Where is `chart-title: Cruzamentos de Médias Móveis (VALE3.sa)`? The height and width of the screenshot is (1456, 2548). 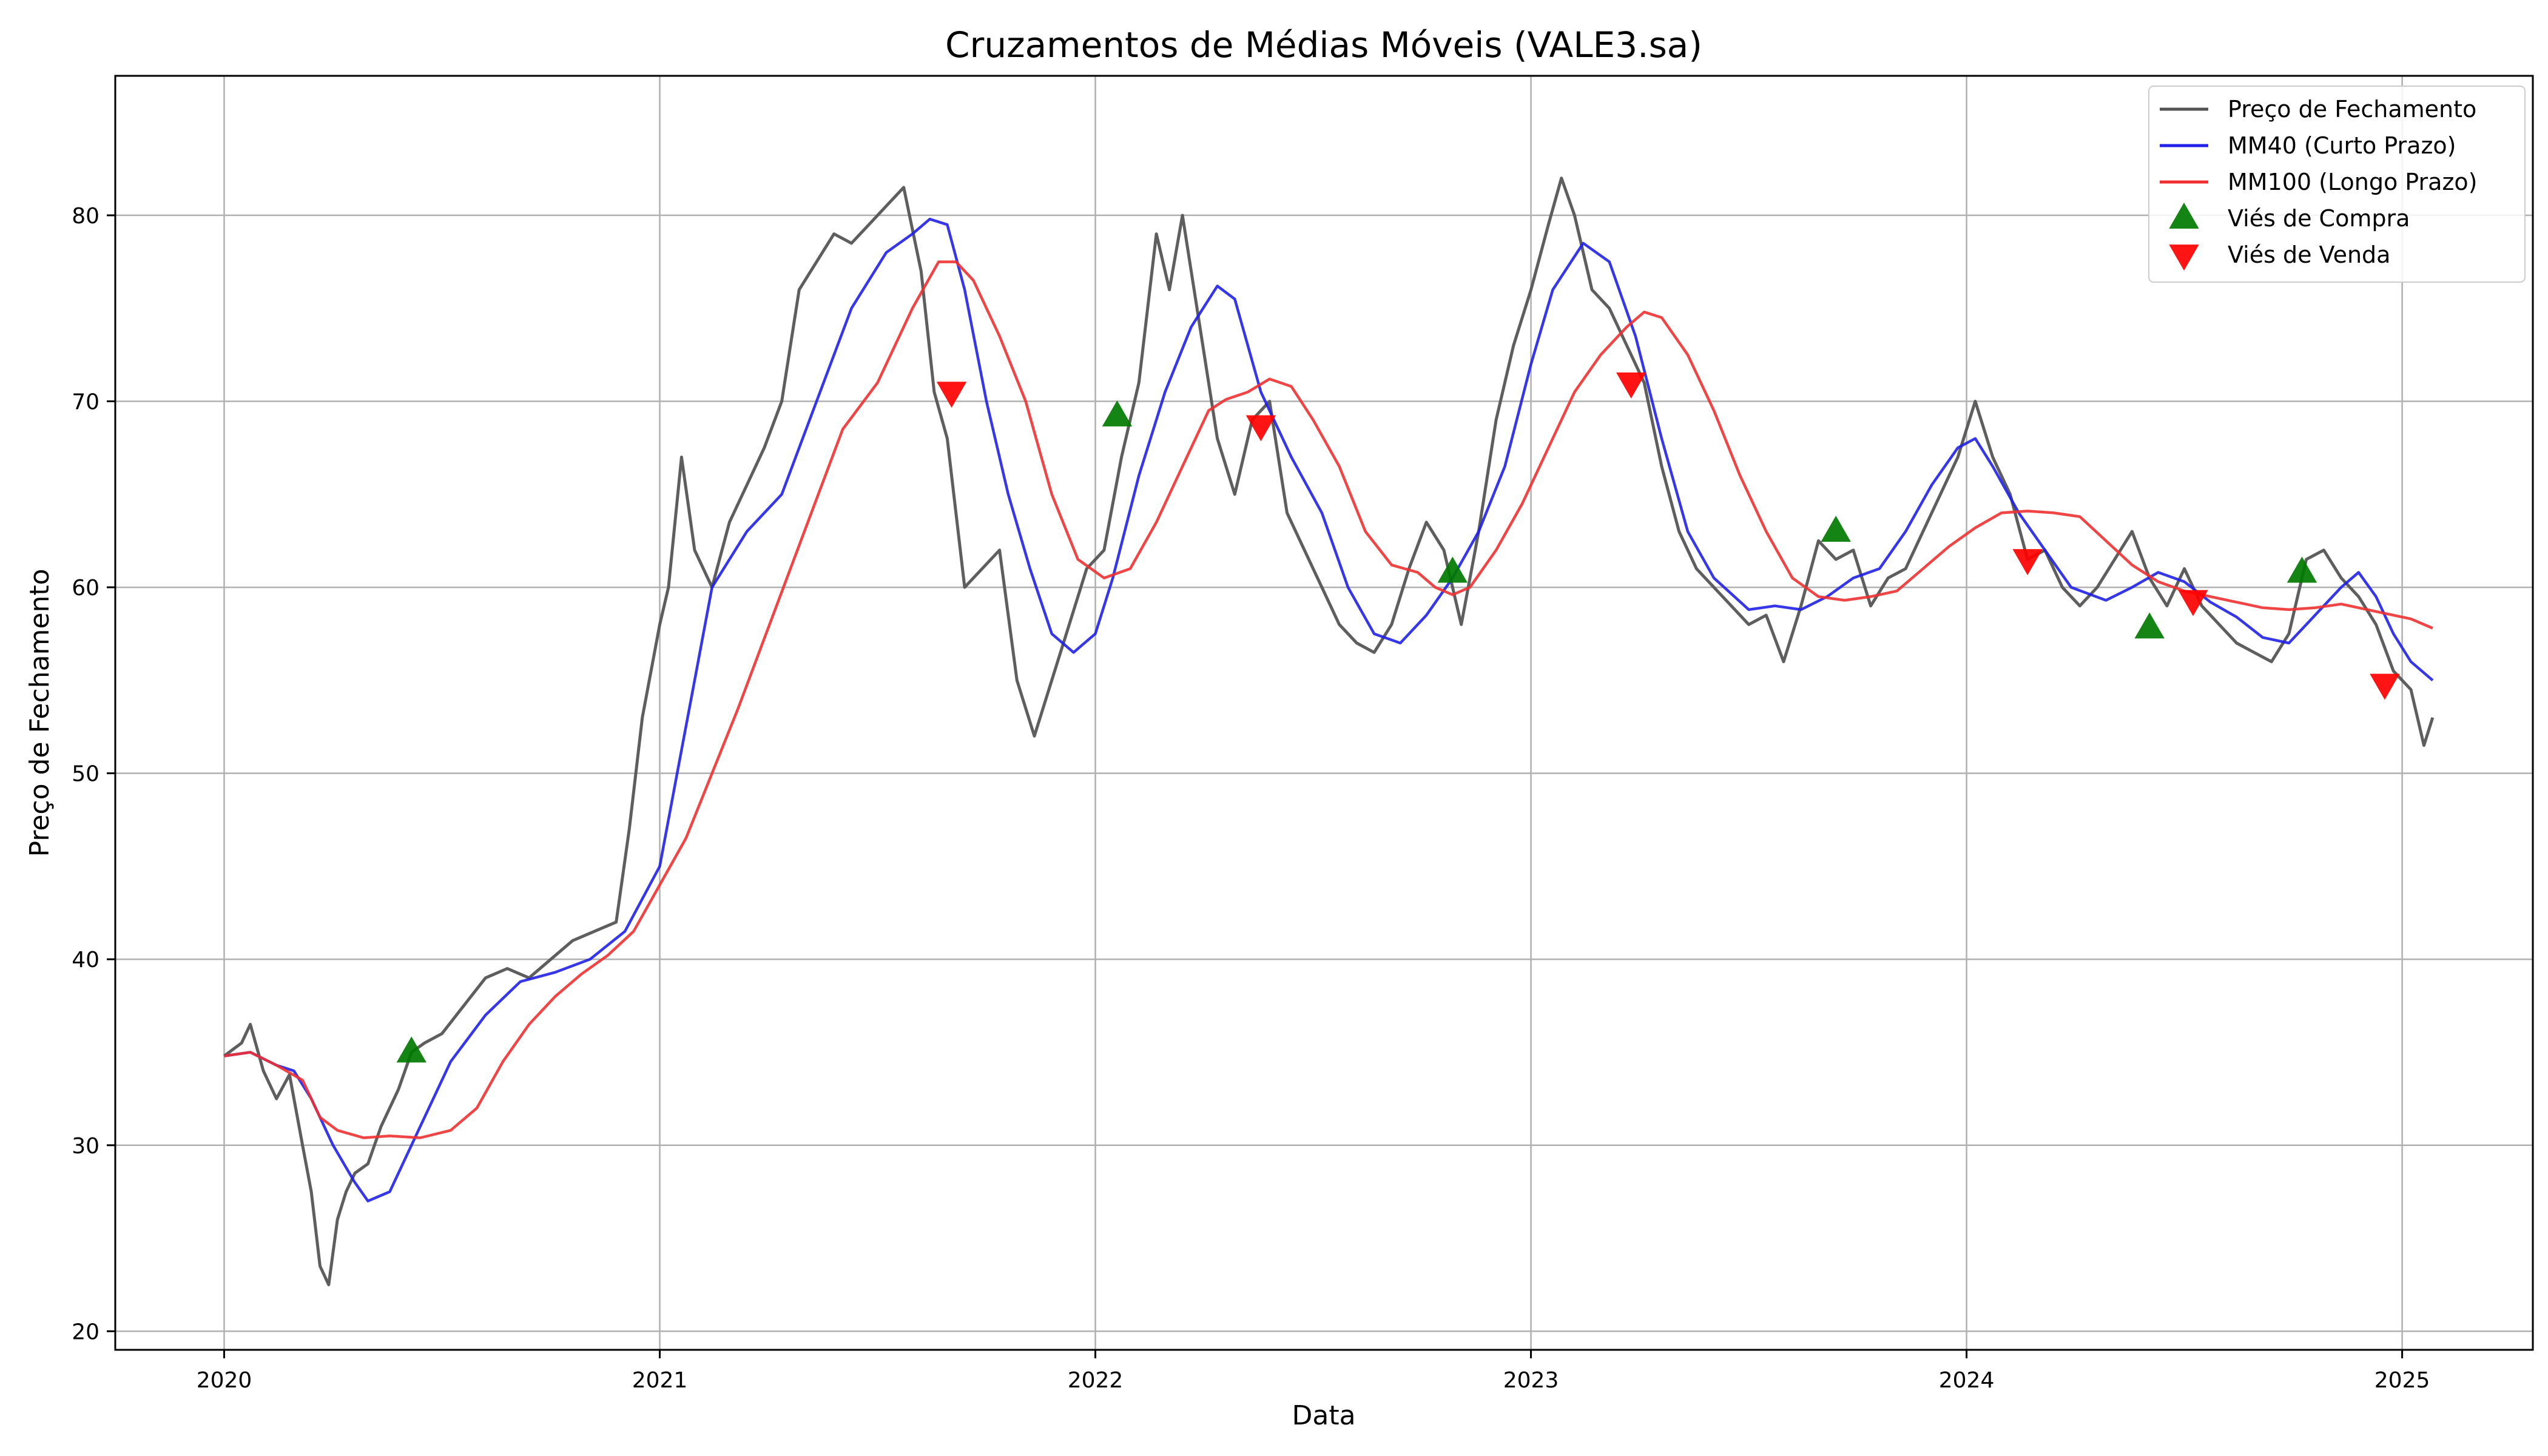
chart-title: Cruzamentos de Médias Móveis (VALE3.sa) is located at coordinates (1323, 45).